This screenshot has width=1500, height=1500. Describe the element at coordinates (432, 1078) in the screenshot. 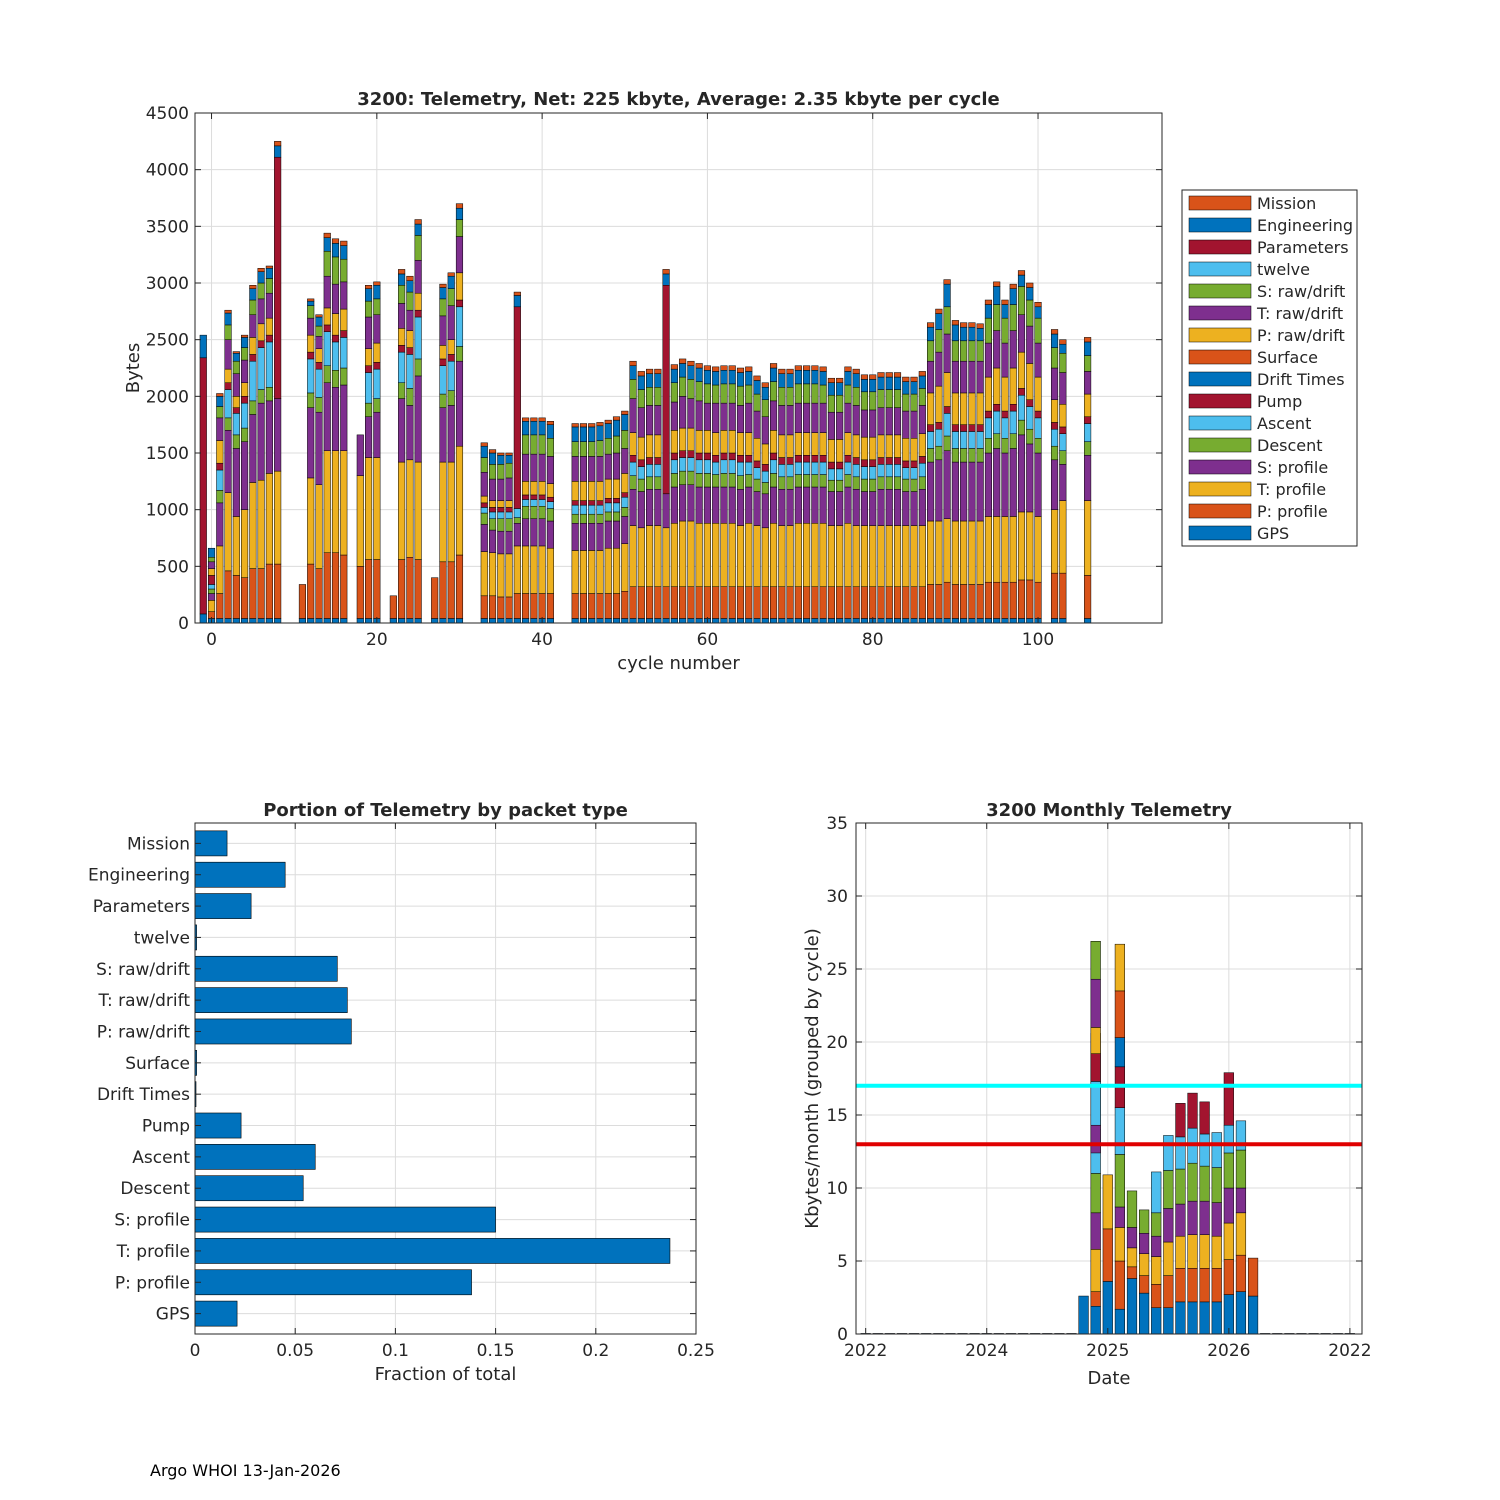

I see `fraction-bars` at that location.